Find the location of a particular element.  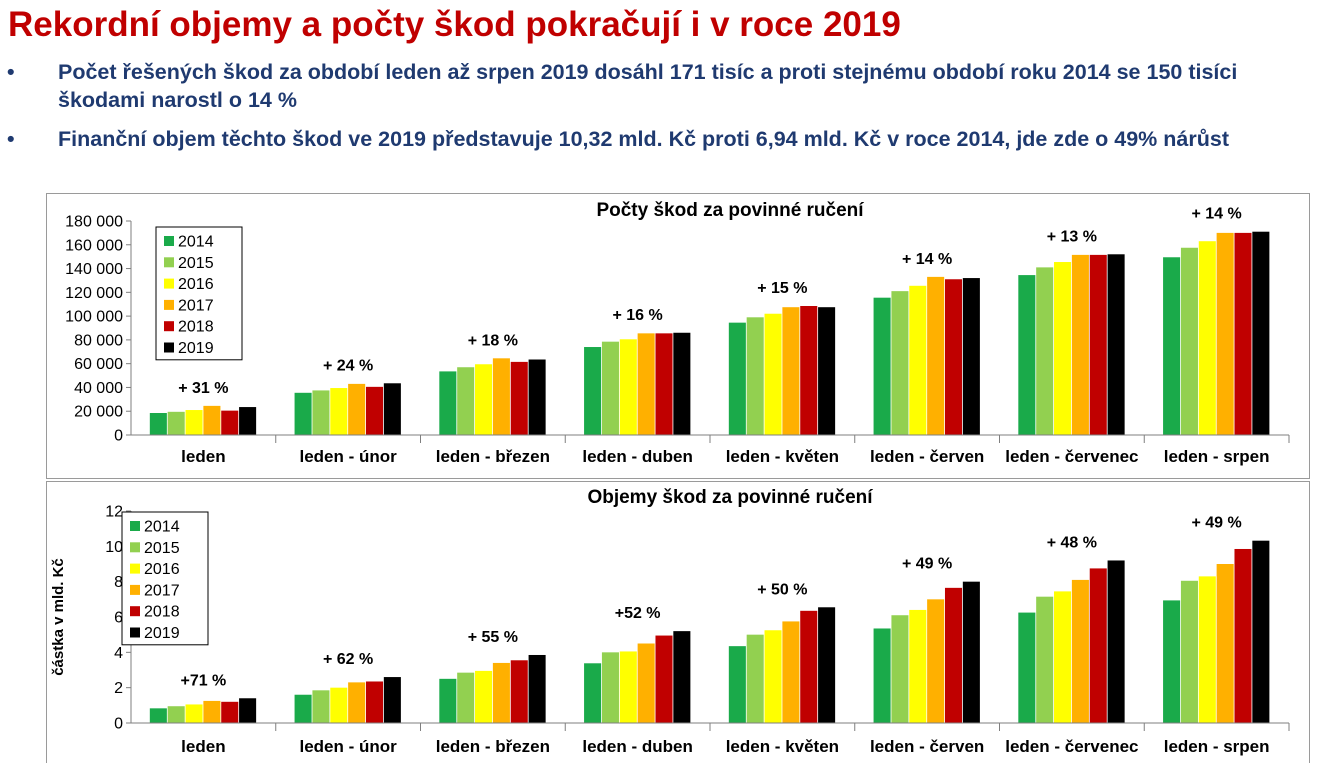

y-tick-label: 120 000 is located at coordinates (94, 293).